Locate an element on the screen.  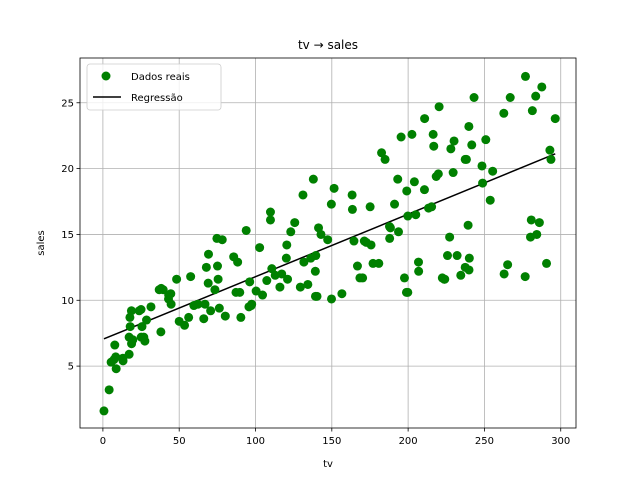
y-axis-ticks: 5 10 15 20 25 is located at coordinates (70, 235).